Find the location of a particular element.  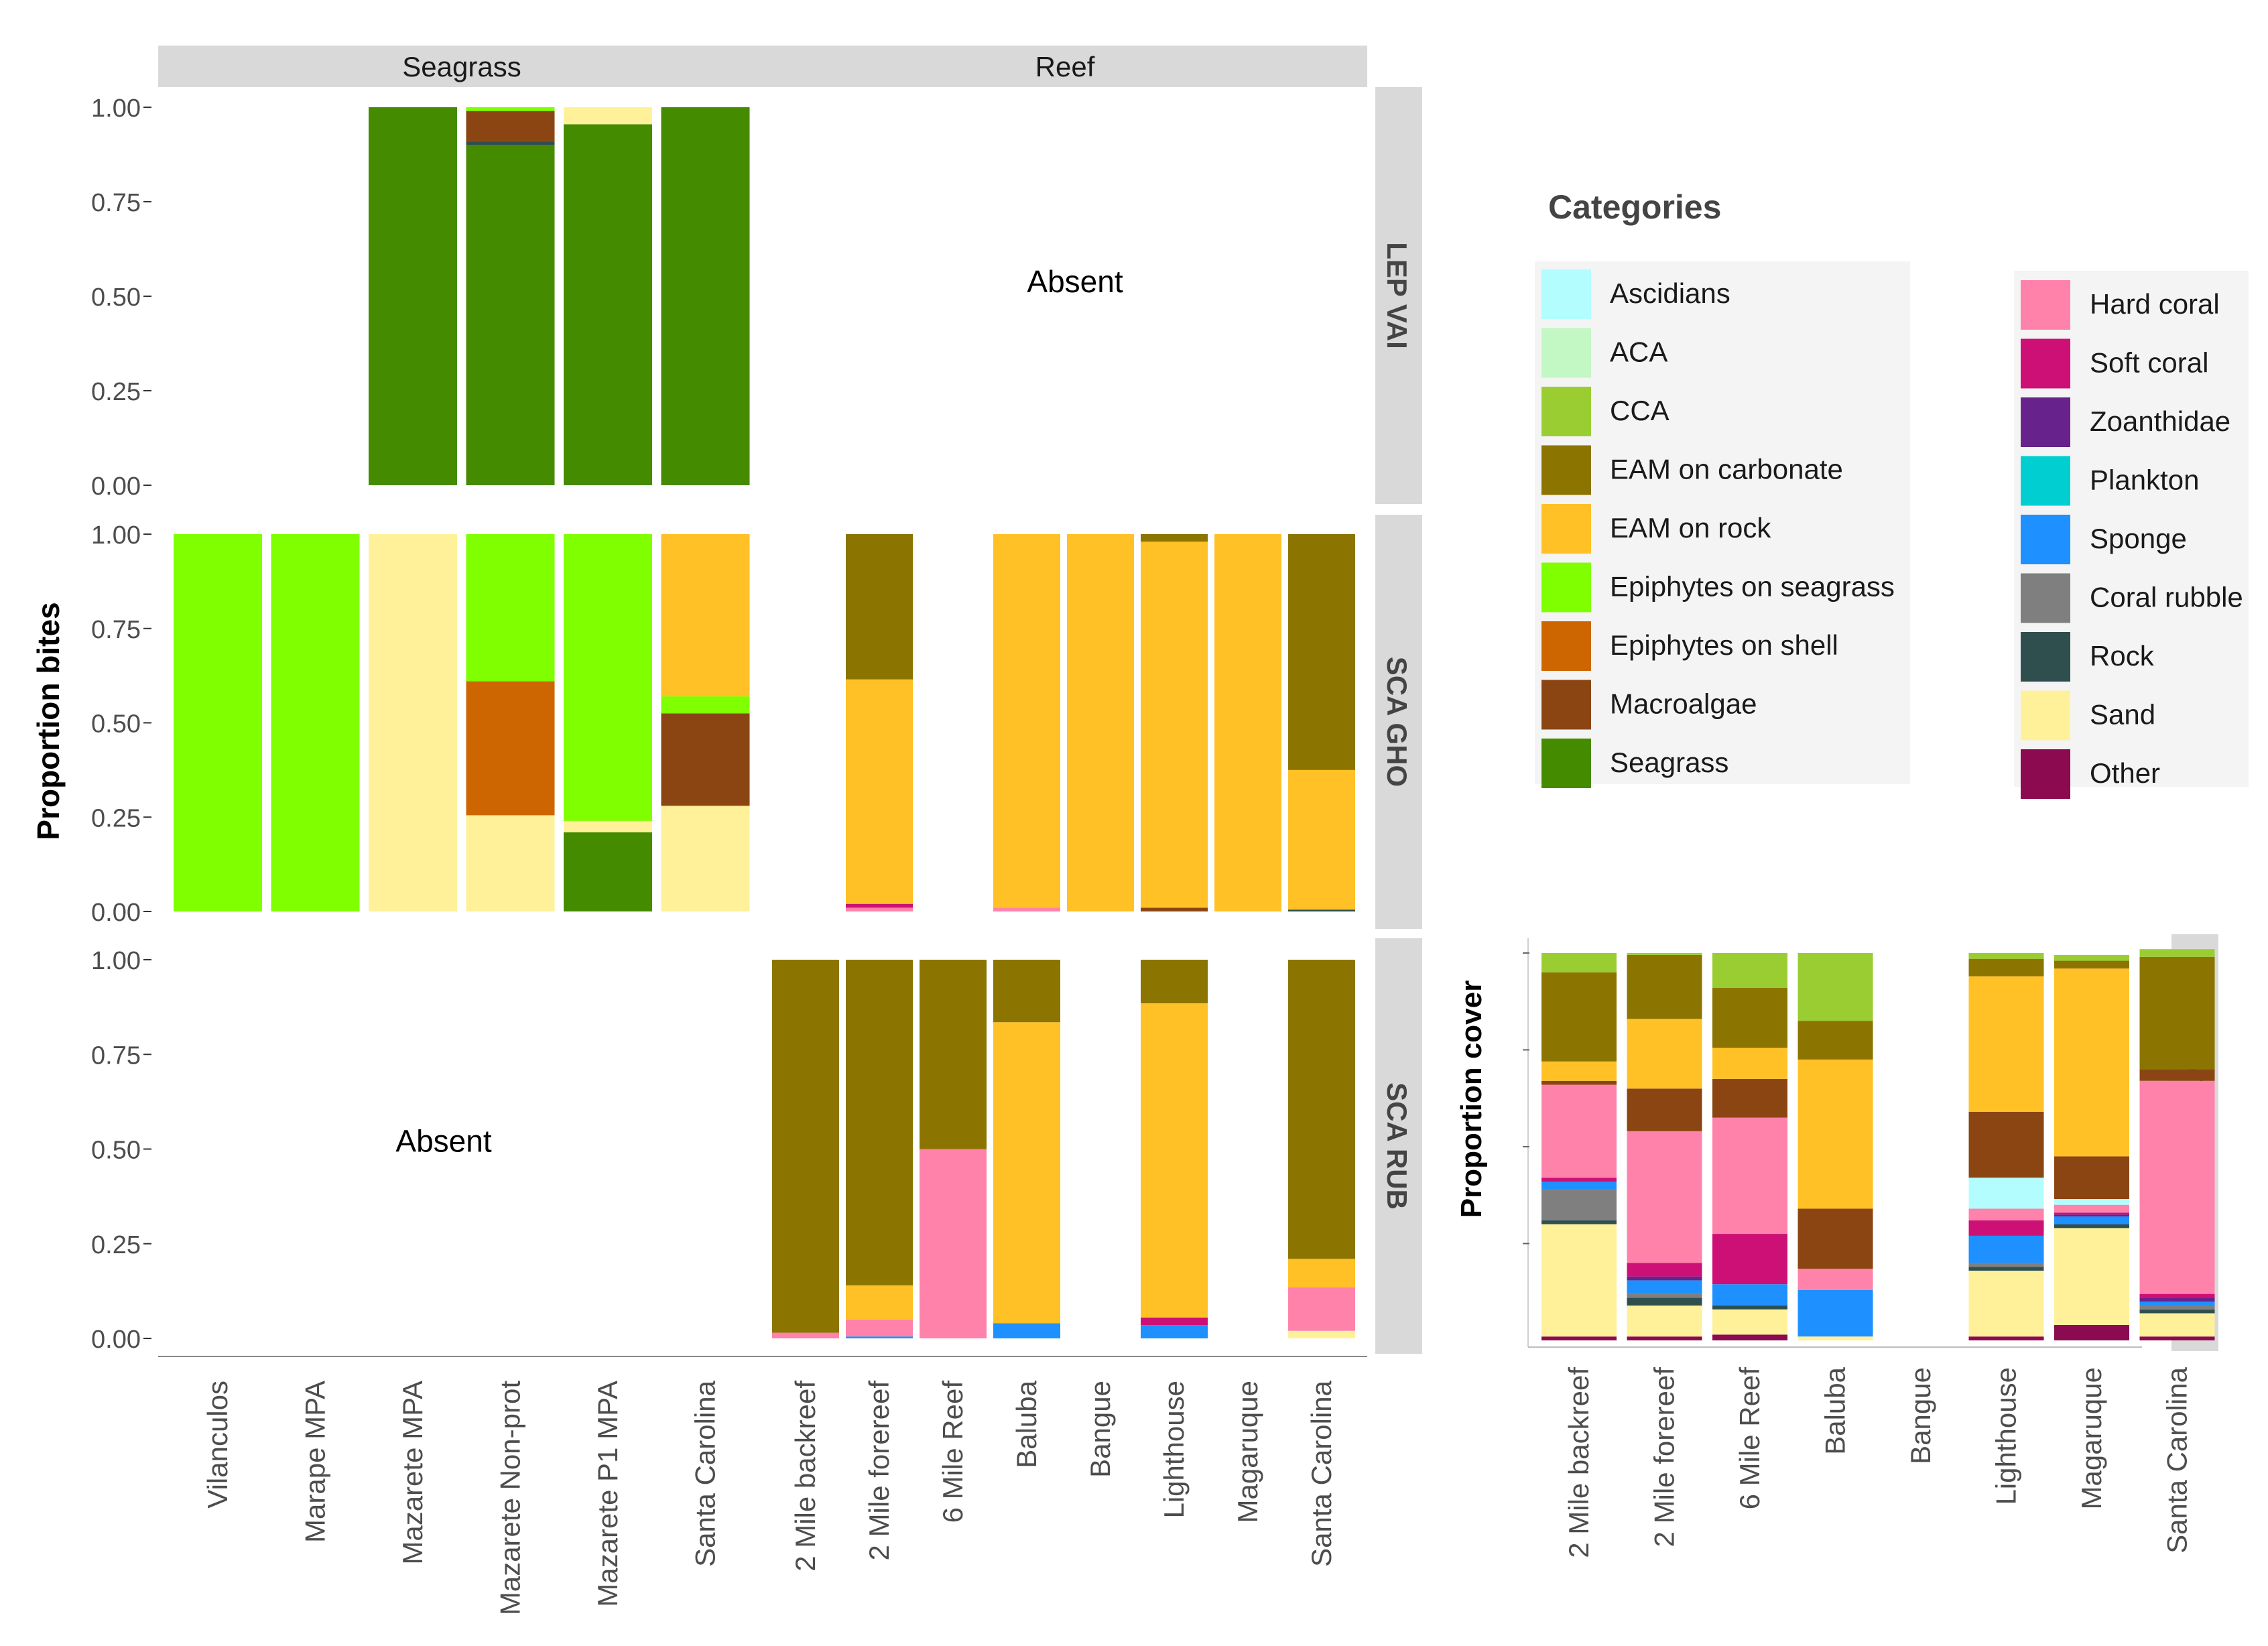

legend-swatch-eam-on-rock is located at coordinates (1566, 529).